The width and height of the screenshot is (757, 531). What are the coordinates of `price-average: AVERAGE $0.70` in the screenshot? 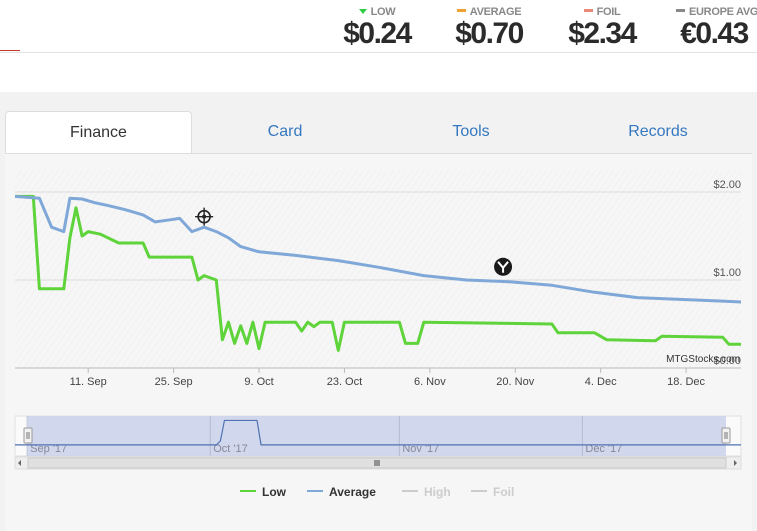 It's located at (489, 28).